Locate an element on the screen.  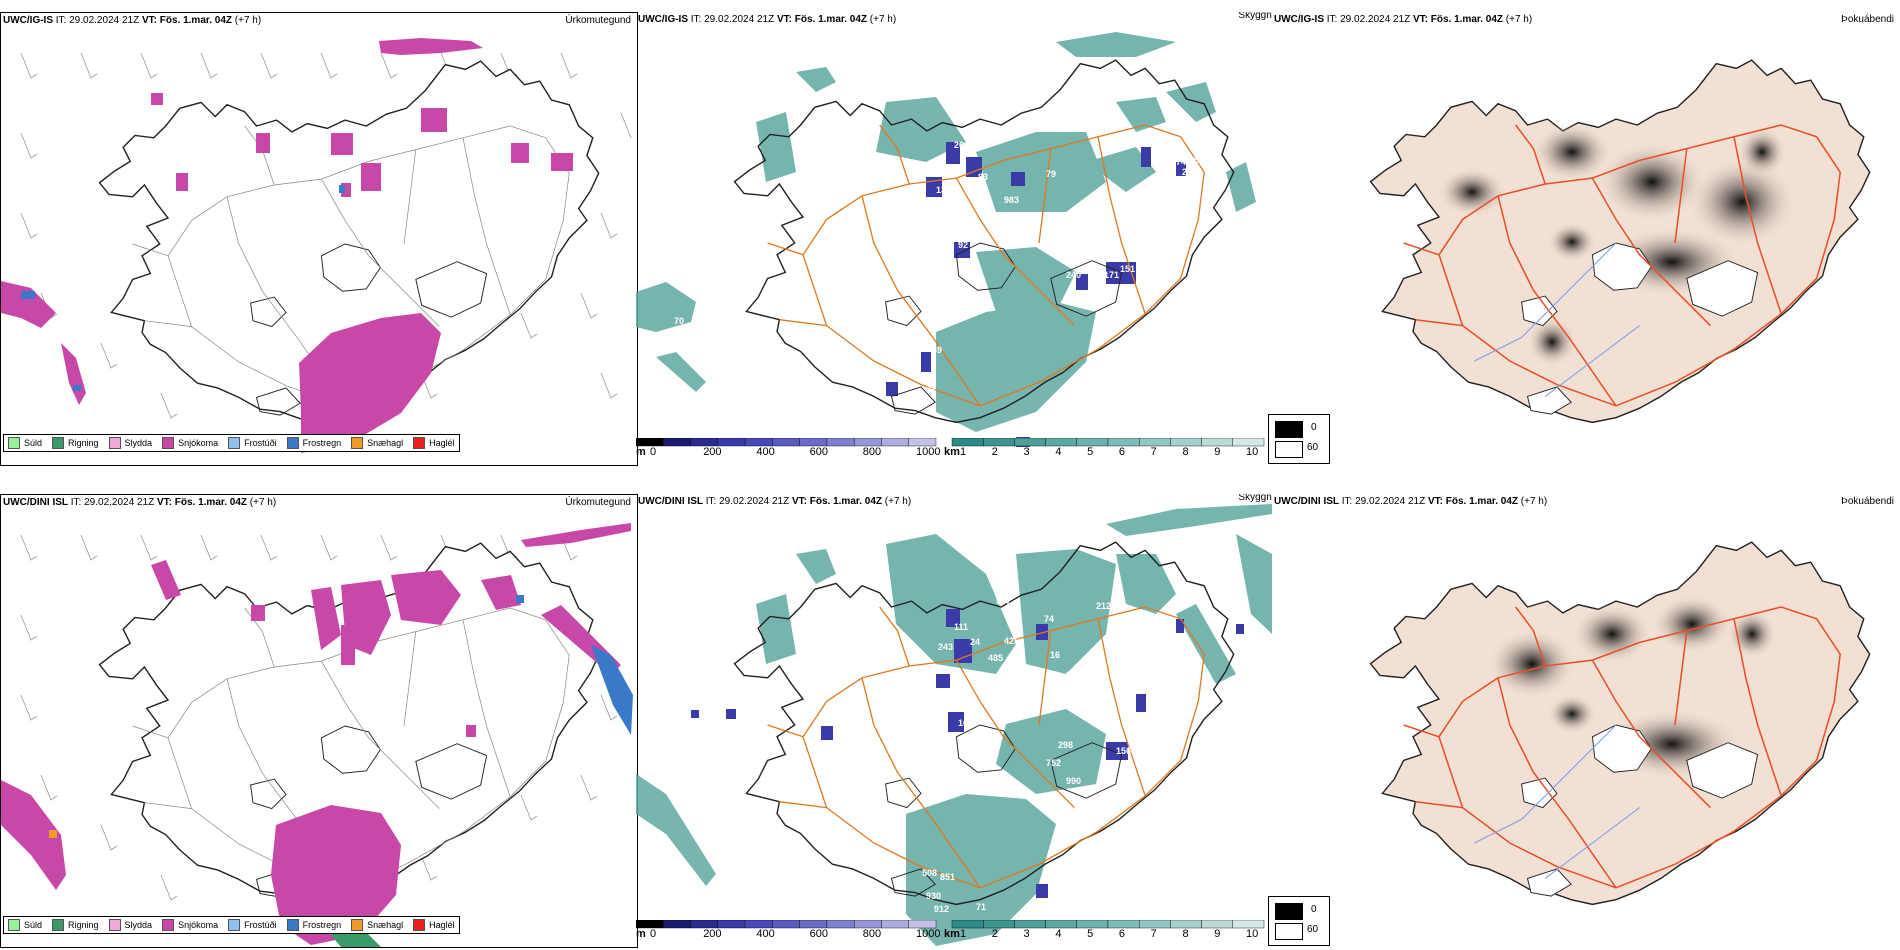
vis-label: 20 is located at coordinates (959, 145).